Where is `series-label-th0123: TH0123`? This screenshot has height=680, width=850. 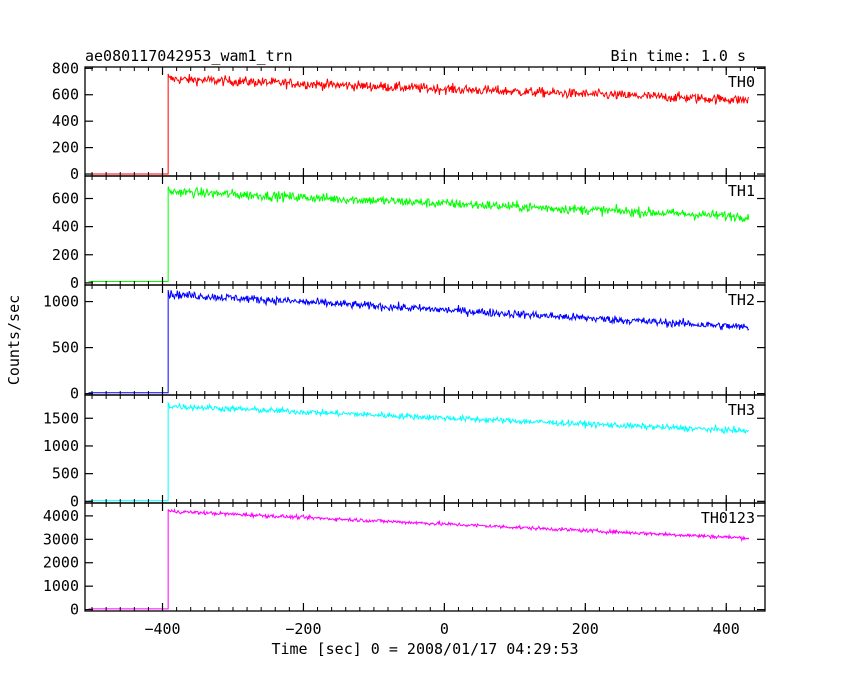
series-label-th0123: TH0123 is located at coordinates (728, 518).